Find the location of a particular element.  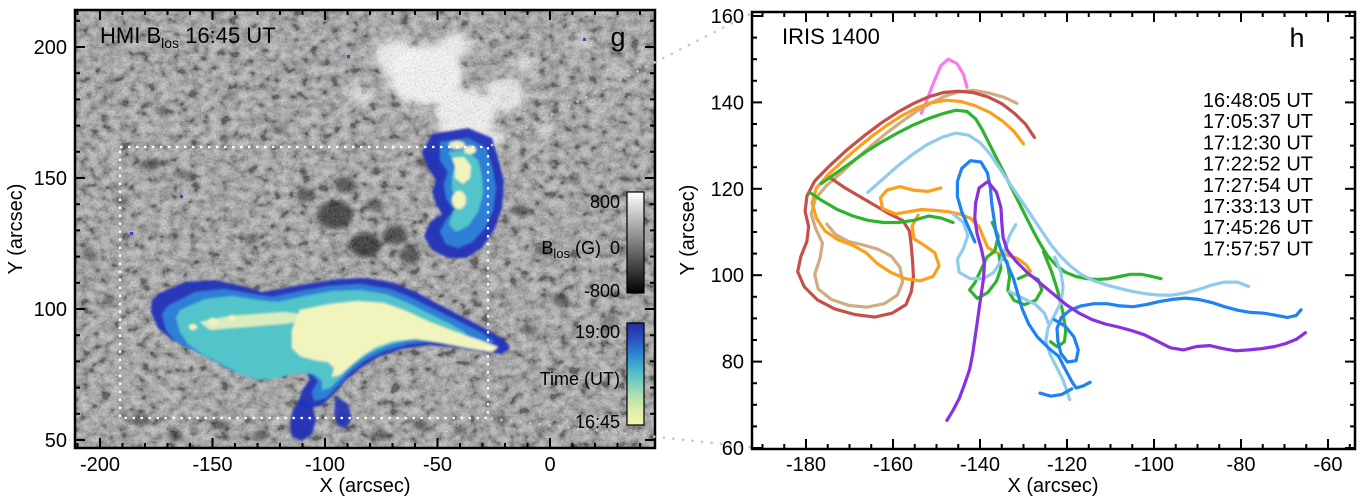

g-y-tick-label: 200 is located at coordinates (50, 48).